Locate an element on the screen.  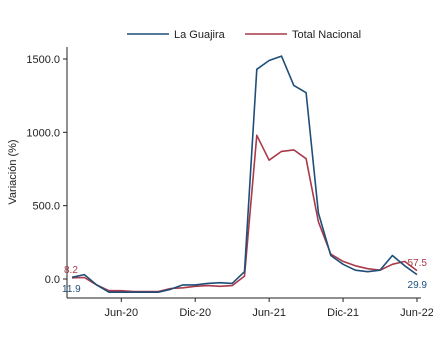
x-tick-label: Jun-22 is located at coordinates (416, 313).